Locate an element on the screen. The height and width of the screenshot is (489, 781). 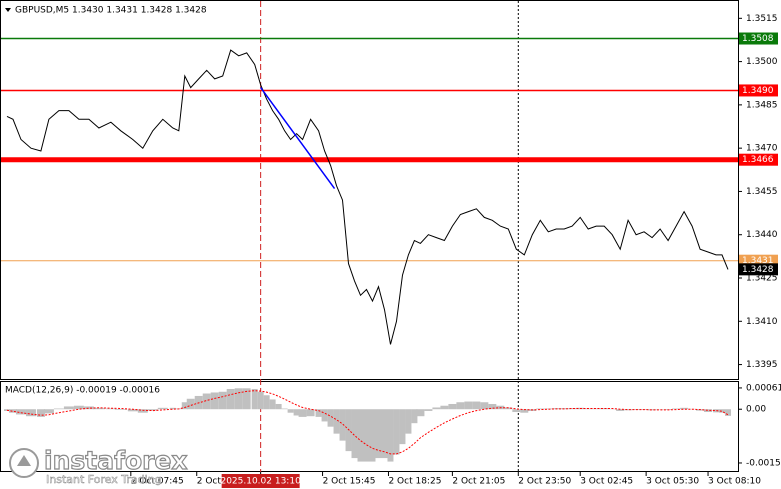
x-tick-label: 2 Oct 18:25 is located at coordinates (414, 482).